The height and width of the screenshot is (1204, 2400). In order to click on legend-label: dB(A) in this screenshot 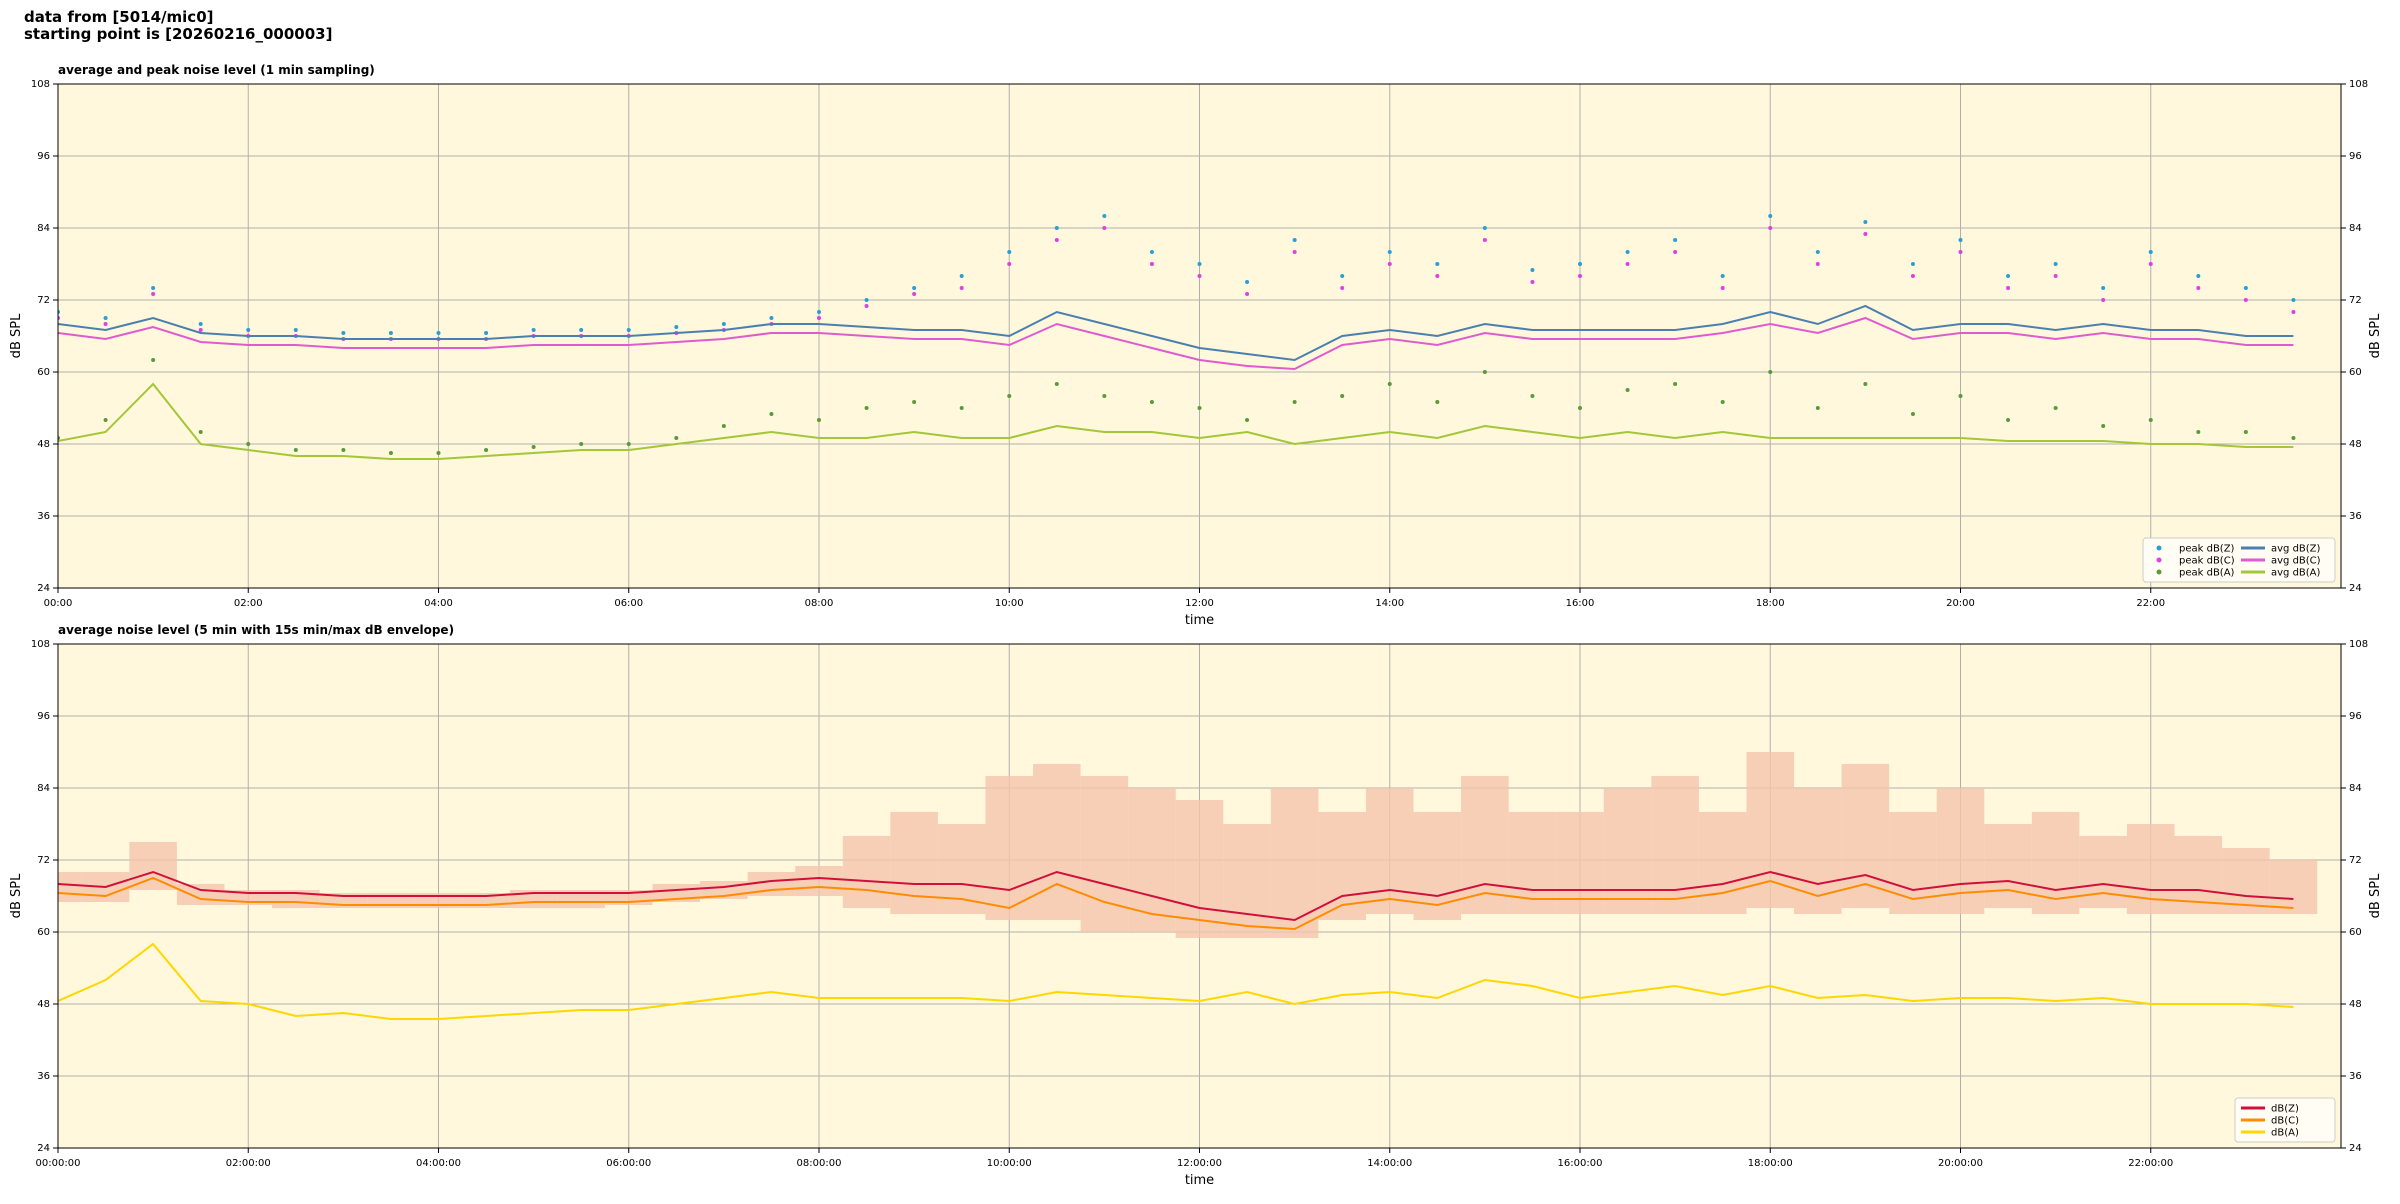, I will do `click(2285, 1133)`.